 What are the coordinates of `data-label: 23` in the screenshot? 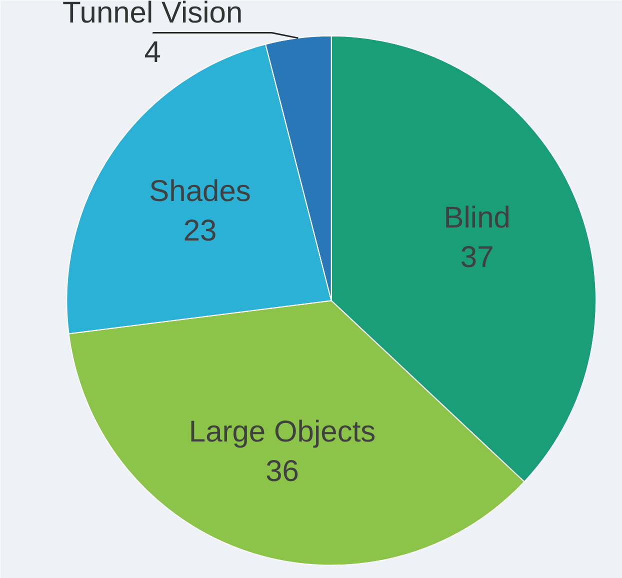 It's located at (200, 231).